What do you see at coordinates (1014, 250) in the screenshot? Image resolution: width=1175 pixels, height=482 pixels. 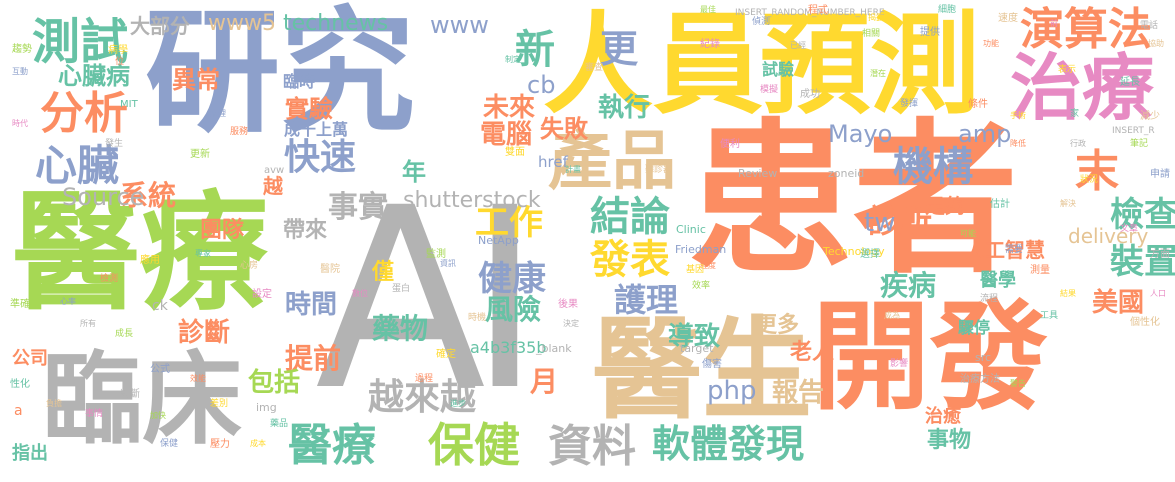 I see `small-word: 需要` at bounding box center [1014, 250].